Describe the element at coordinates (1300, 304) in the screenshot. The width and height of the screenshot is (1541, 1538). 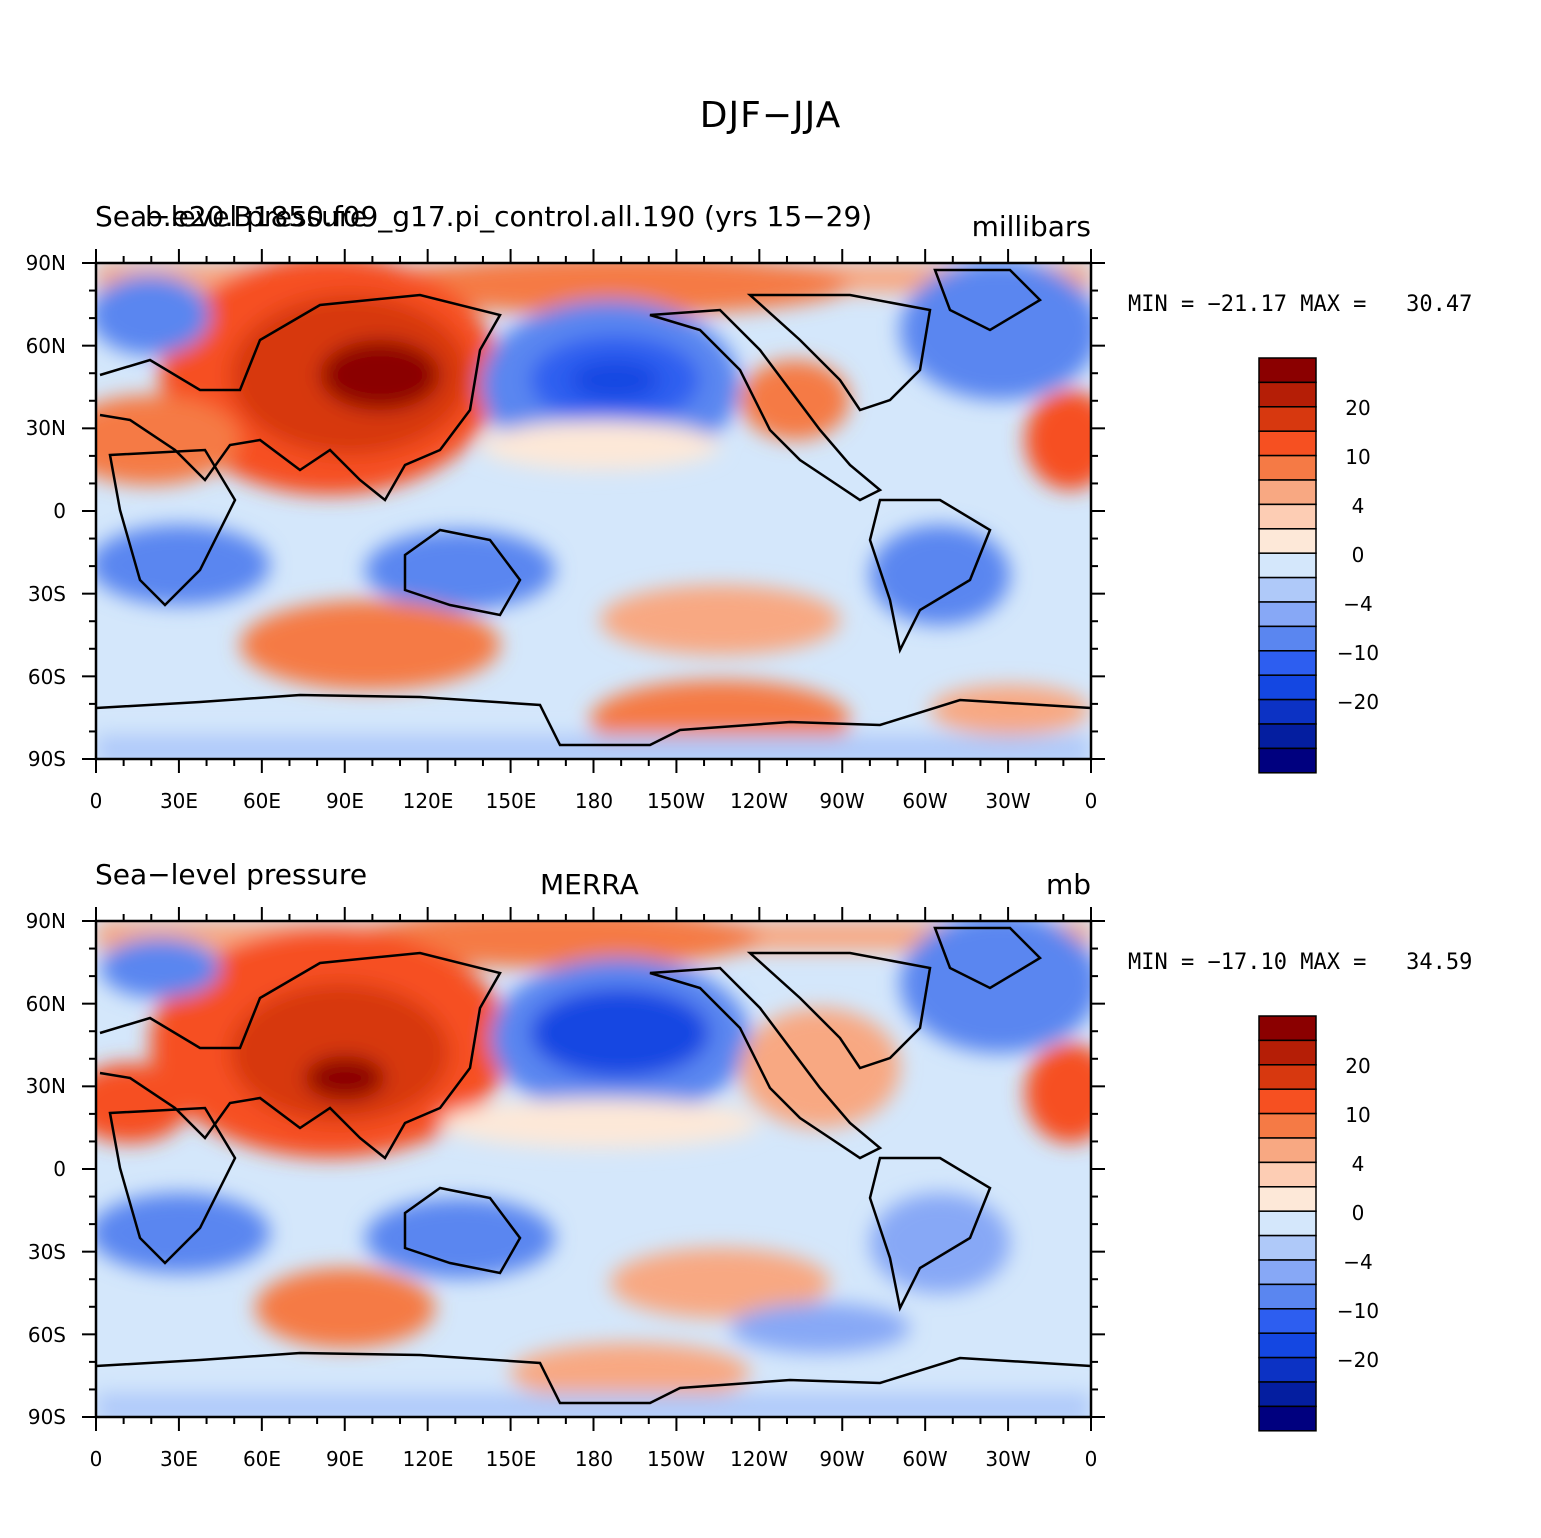
I see `min-max-readout: MIN = −21.17 MAX = 30.47` at that location.